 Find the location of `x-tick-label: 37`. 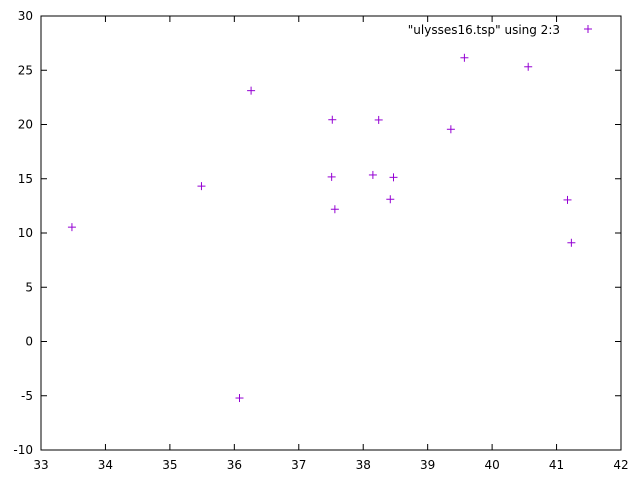

x-tick-label: 37 is located at coordinates (298, 465).